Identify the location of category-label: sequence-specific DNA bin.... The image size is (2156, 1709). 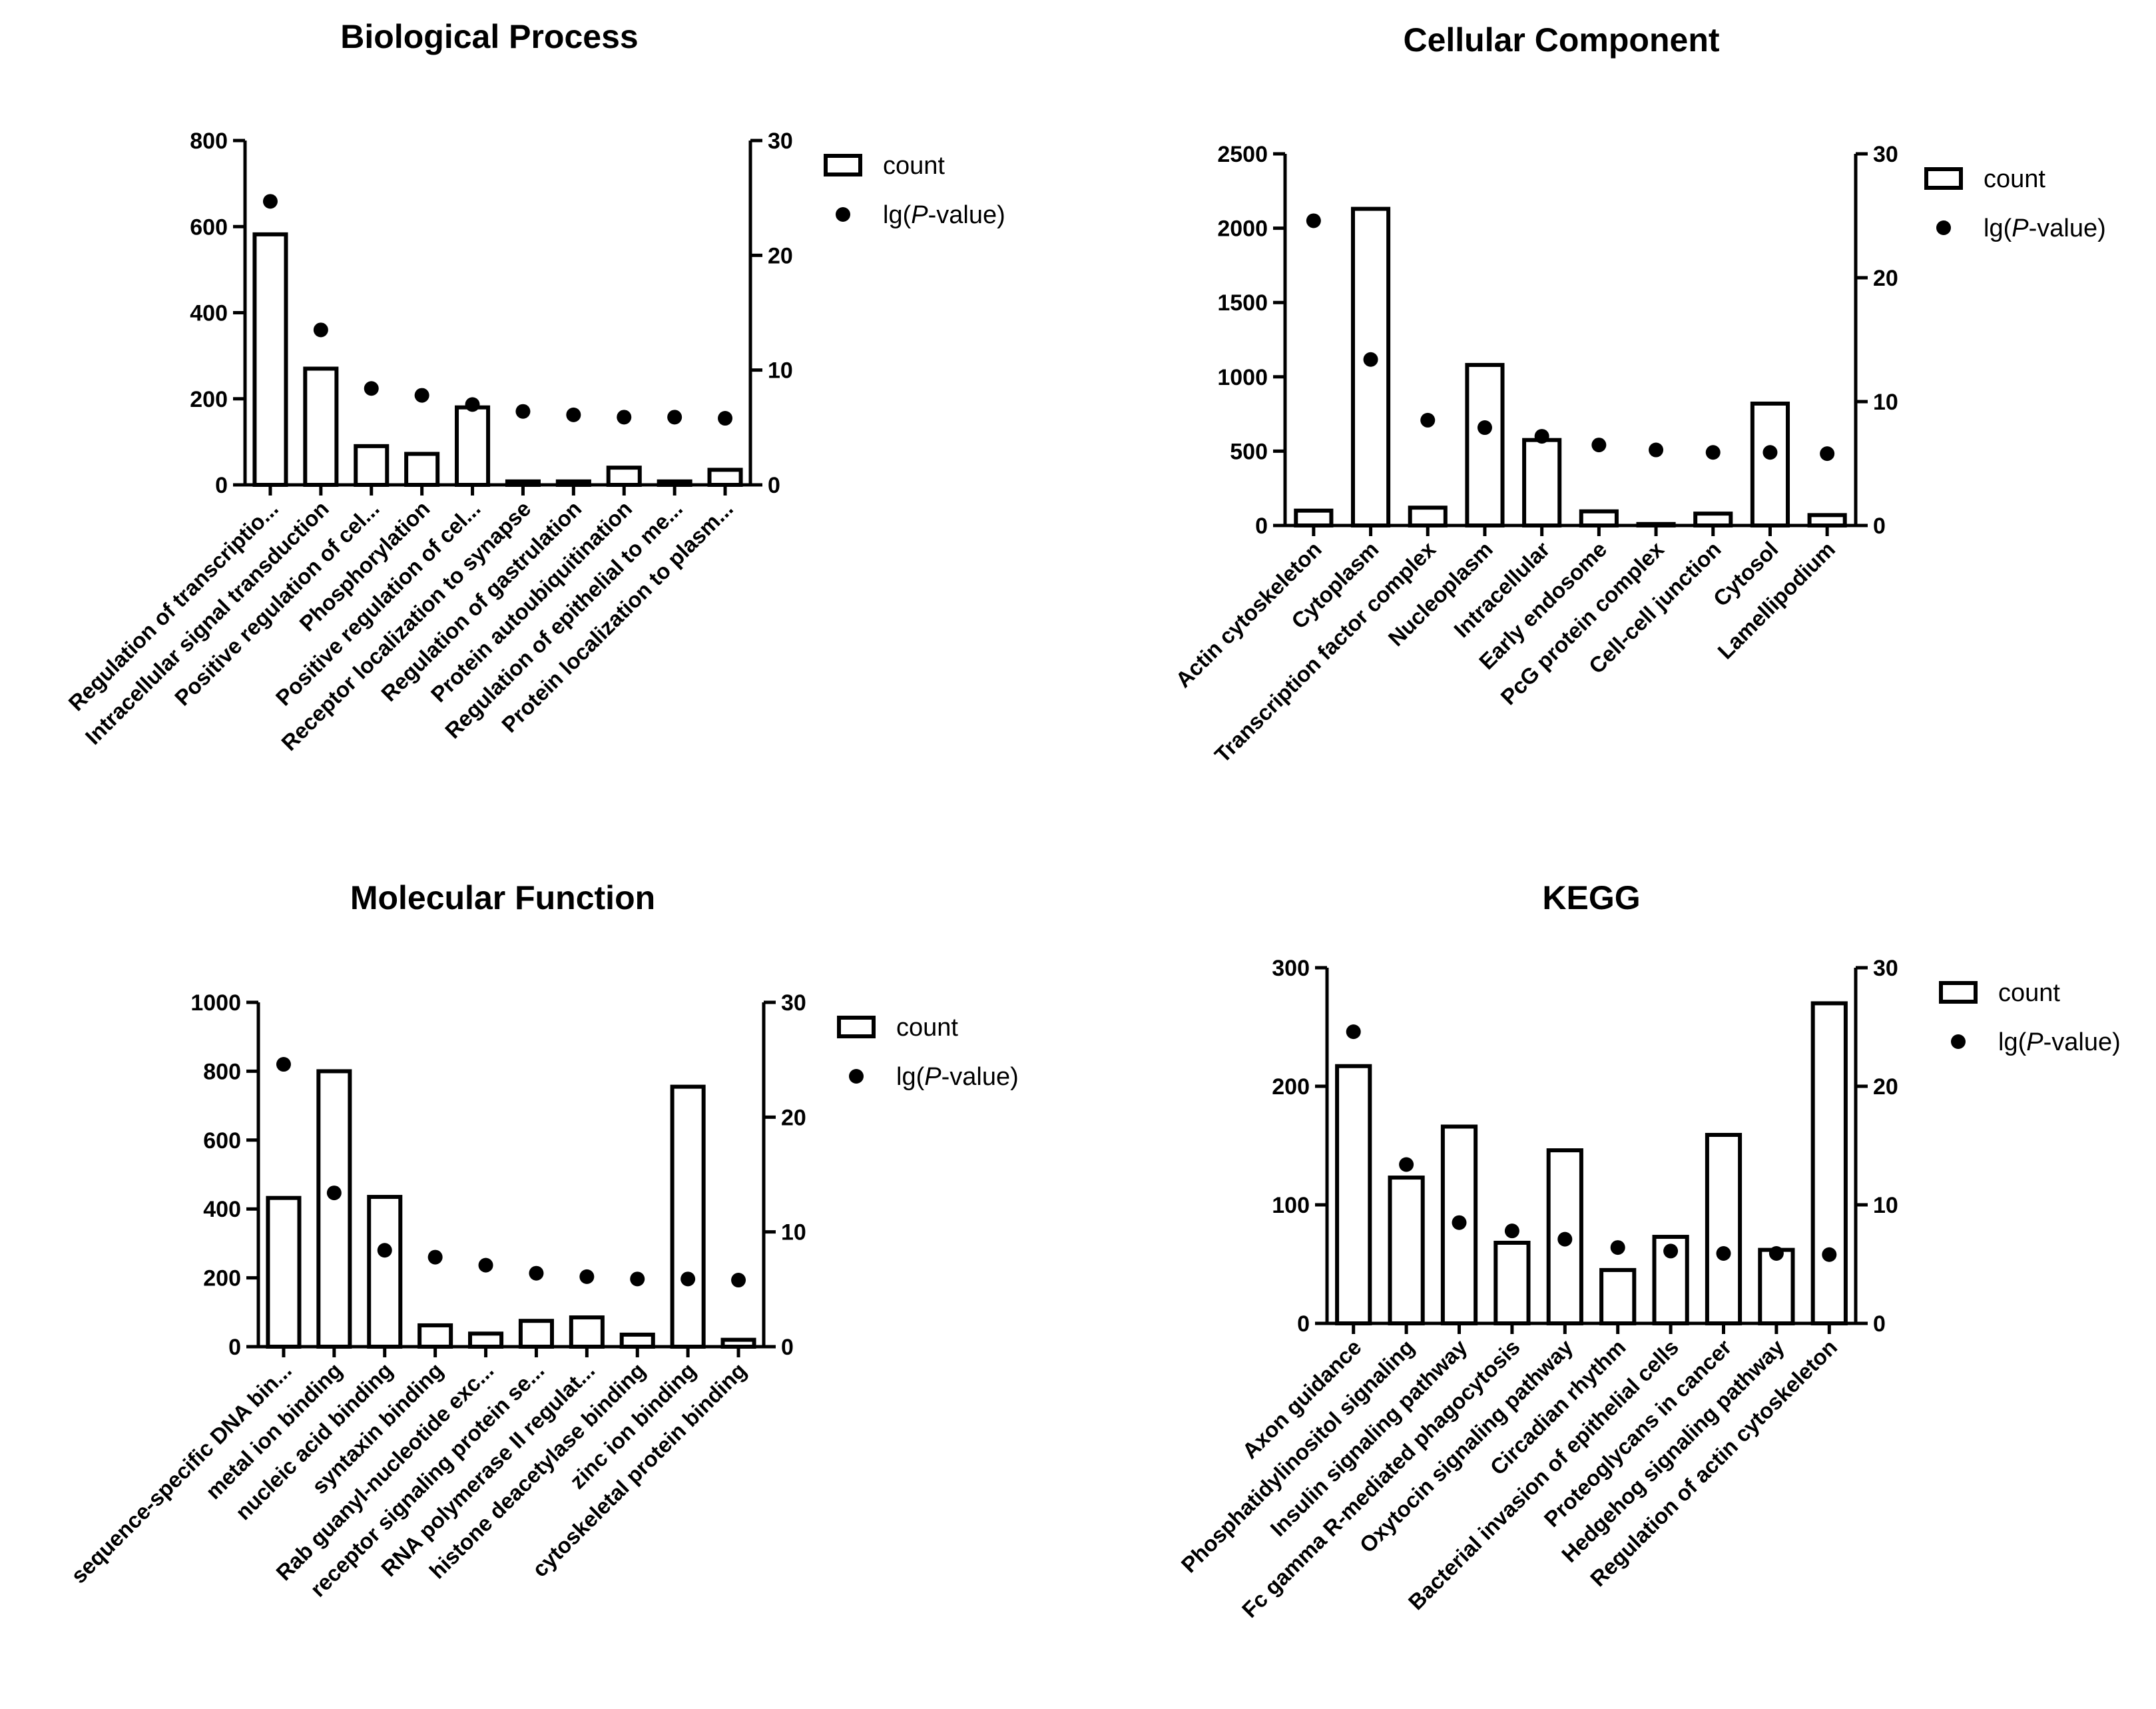
(181, 1473).